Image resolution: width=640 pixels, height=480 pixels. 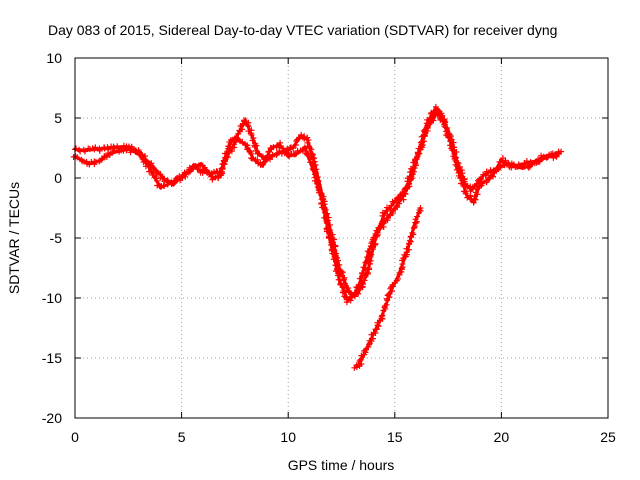 I want to click on x-axis-label: GPS time / hours, so click(x=341, y=465).